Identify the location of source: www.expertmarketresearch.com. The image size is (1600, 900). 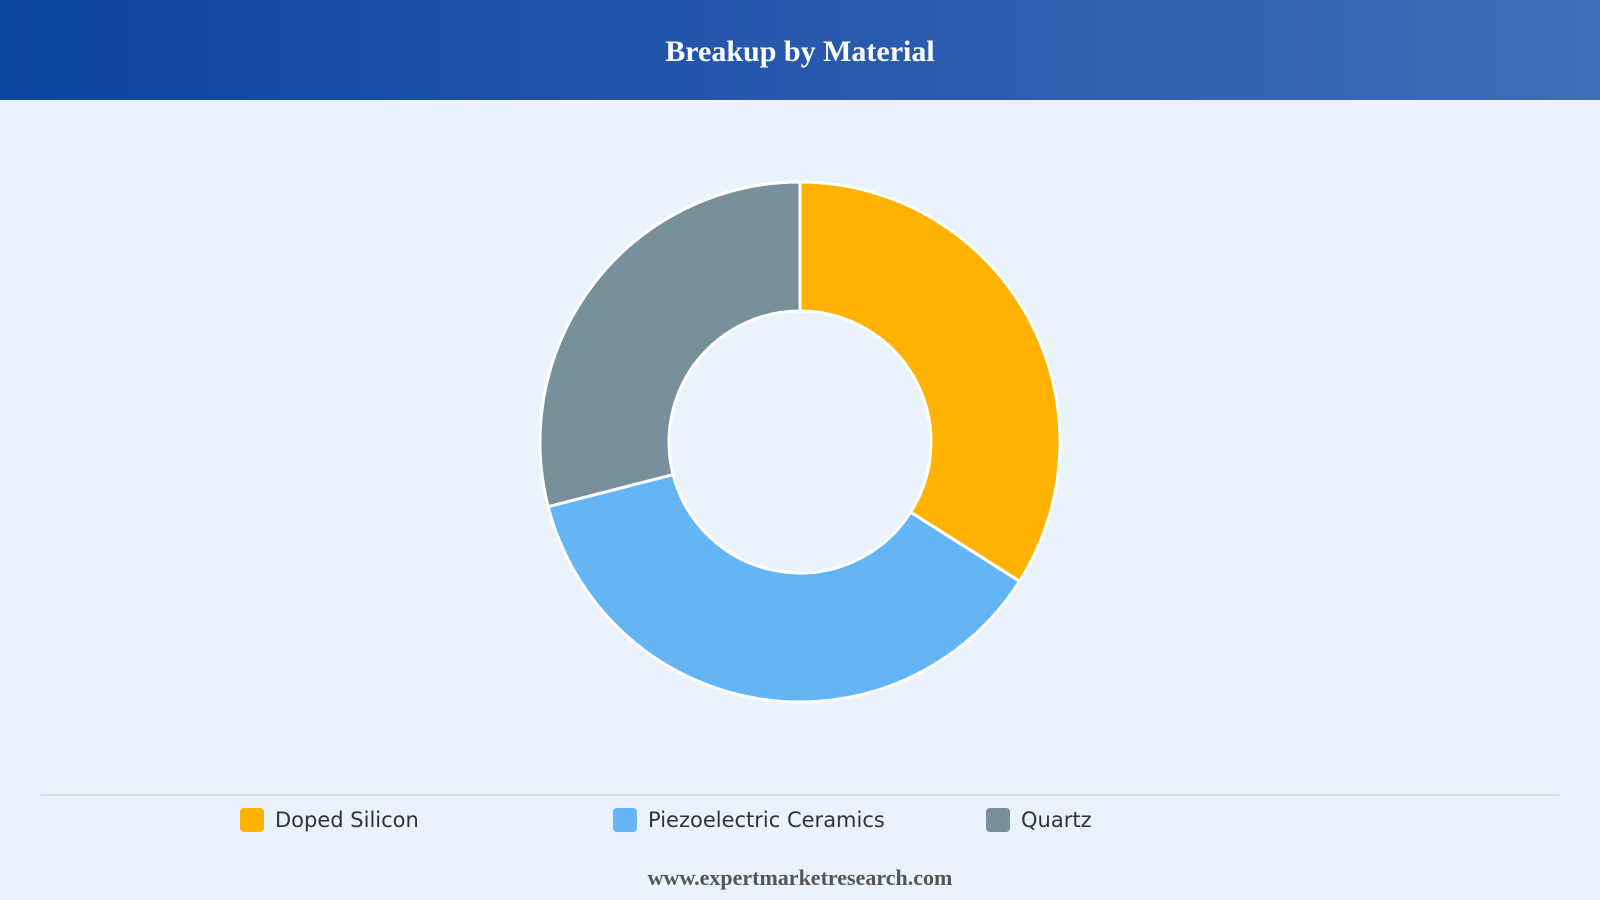
(800, 877).